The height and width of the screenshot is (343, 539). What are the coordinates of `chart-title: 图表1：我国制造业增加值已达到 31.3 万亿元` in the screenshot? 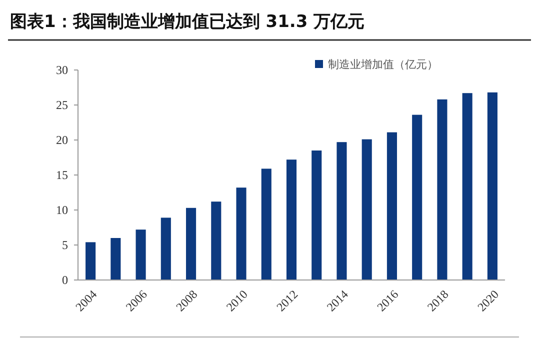 It's located at (187, 22).